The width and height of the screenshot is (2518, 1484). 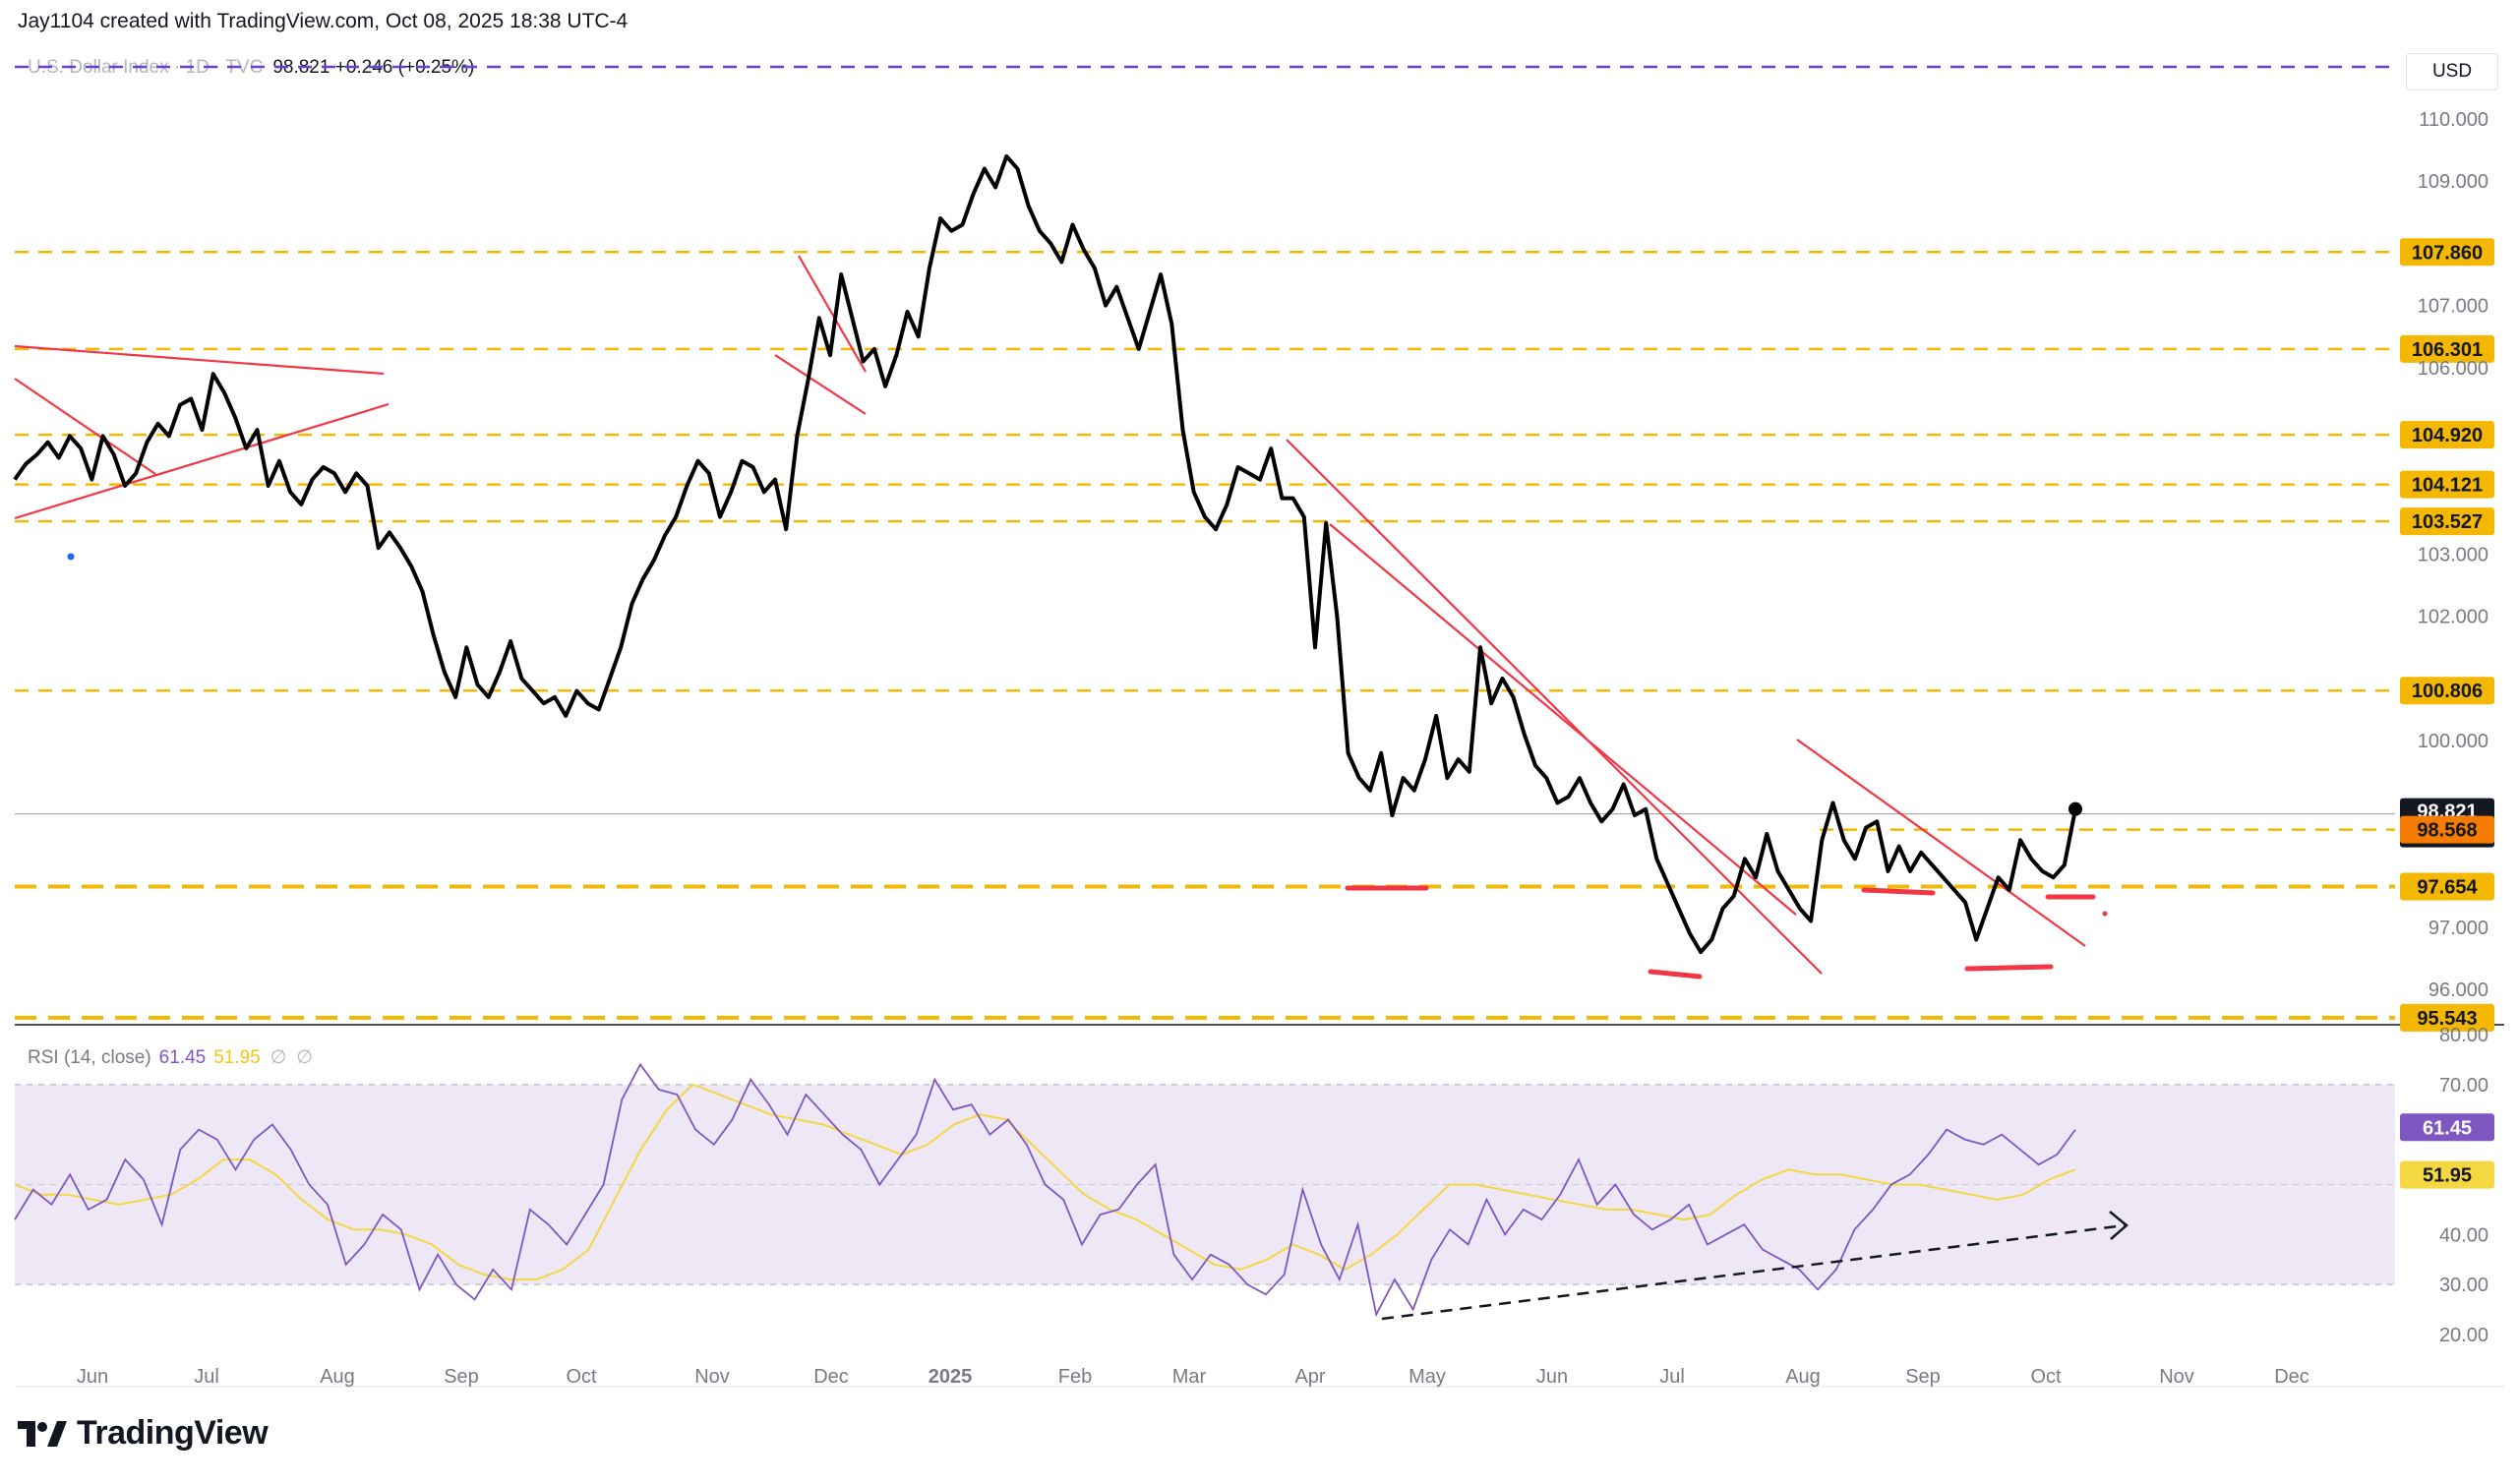 What do you see at coordinates (2453, 369) in the screenshot?
I see `price-tick-label: 106.000` at bounding box center [2453, 369].